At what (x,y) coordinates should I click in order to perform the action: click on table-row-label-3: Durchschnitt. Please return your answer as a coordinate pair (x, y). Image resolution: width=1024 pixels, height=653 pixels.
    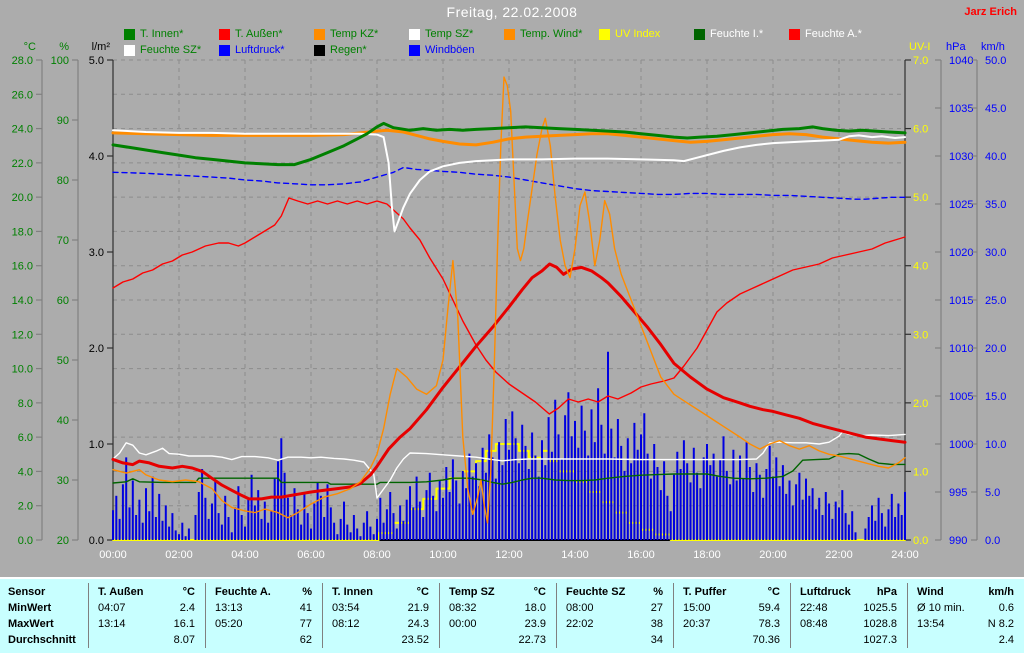
    Looking at the image, I should click on (42, 640).